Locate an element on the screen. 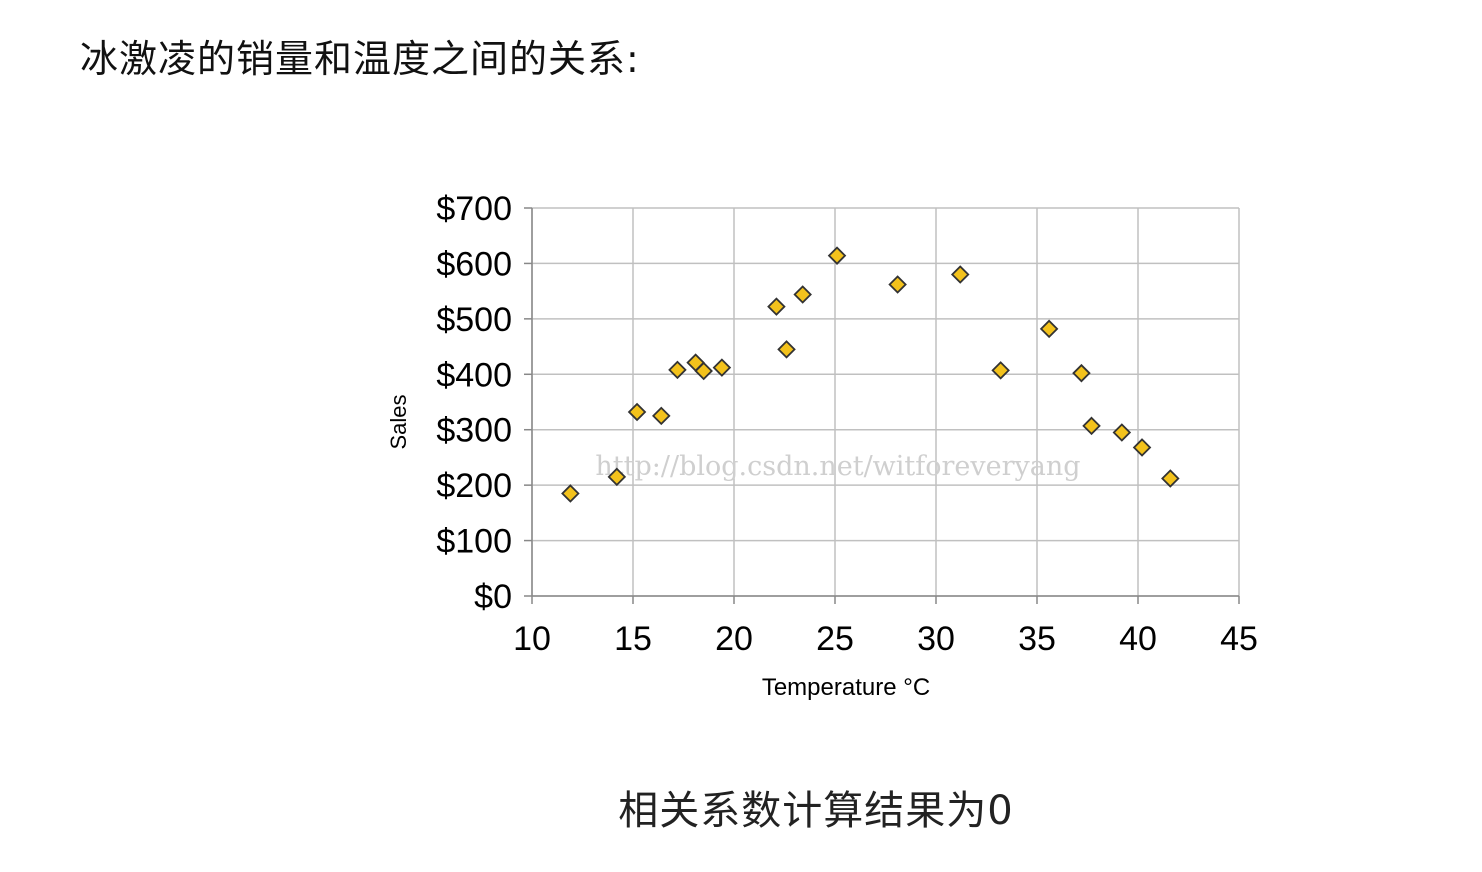 The width and height of the screenshot is (1482, 872). y-tick-label: $500 is located at coordinates (474, 320).